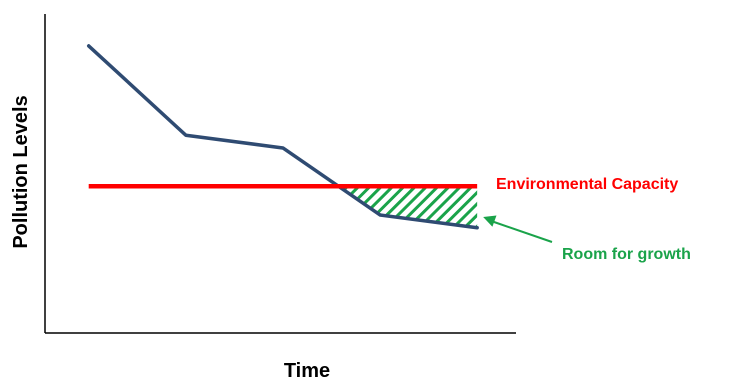 This screenshot has width=734, height=379. Describe the element at coordinates (490, 221) in the screenshot. I see `room-for-growth-arrowhead` at that location.